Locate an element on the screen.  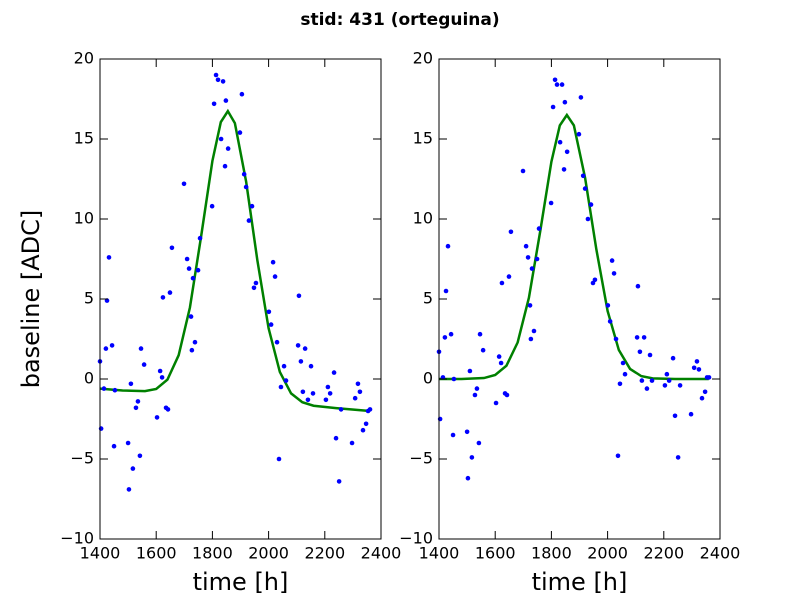
y-tick-label: 20 is located at coordinates (423, 58).